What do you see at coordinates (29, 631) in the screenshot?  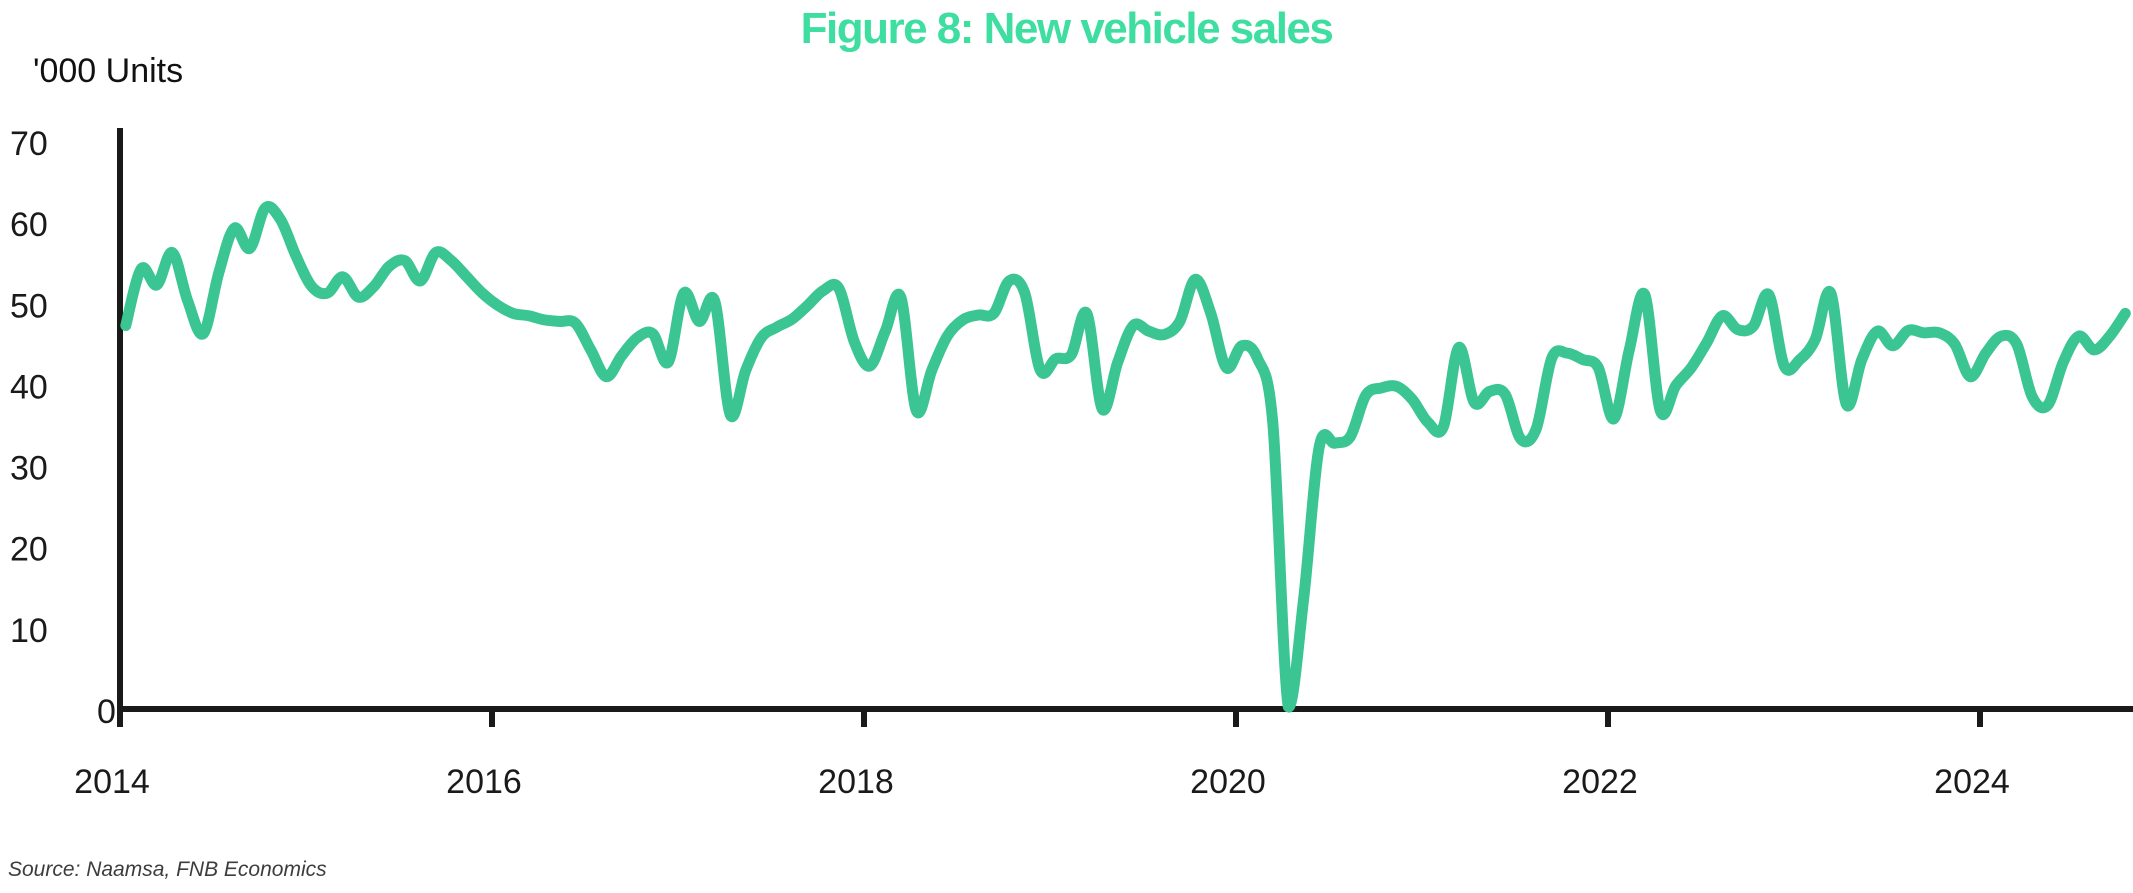 I see `y-tick-label: 10` at bounding box center [29, 631].